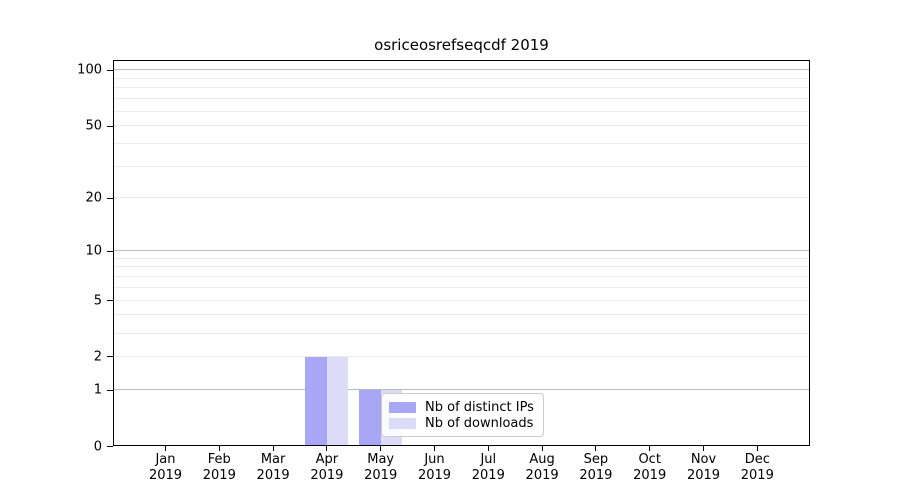 The height and width of the screenshot is (500, 900). I want to click on x-axis-label: Apr 2019, so click(327, 468).